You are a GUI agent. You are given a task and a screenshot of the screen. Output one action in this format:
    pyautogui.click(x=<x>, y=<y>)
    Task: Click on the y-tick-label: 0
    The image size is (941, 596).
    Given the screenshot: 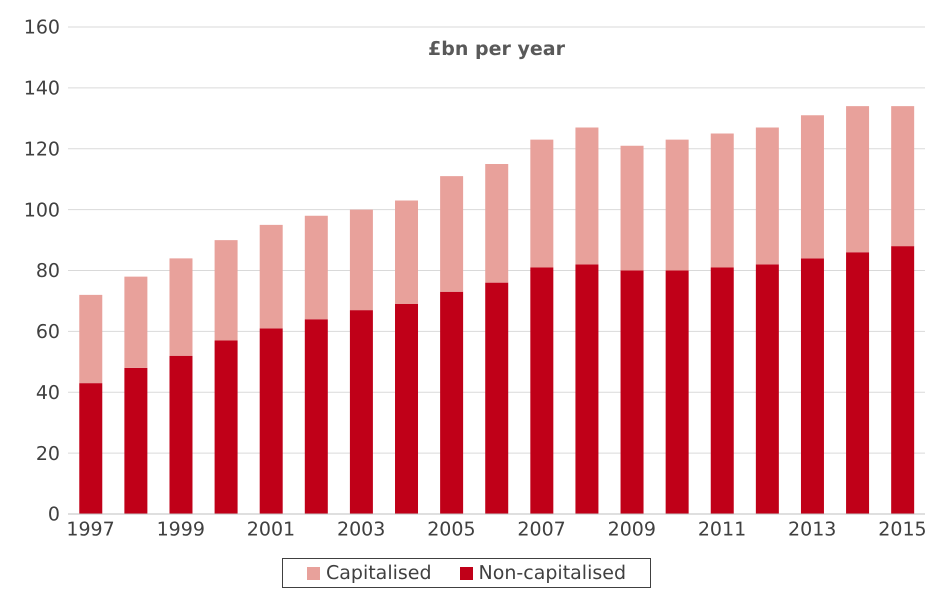 What is the action you would take?
    pyautogui.click(x=54, y=515)
    